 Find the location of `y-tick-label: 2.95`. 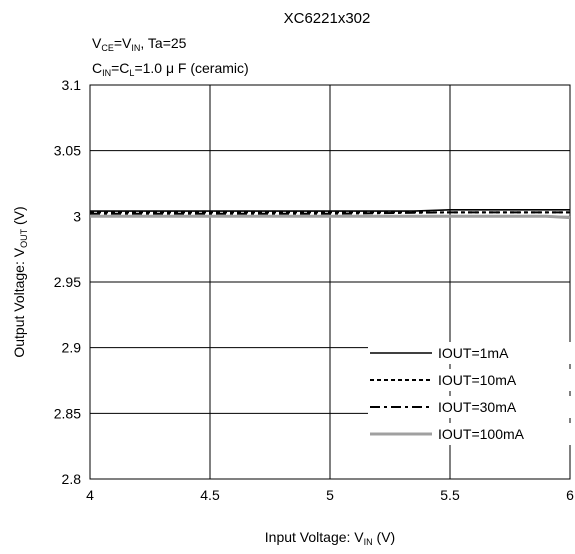

y-tick-label: 2.95 is located at coordinates (67, 282).